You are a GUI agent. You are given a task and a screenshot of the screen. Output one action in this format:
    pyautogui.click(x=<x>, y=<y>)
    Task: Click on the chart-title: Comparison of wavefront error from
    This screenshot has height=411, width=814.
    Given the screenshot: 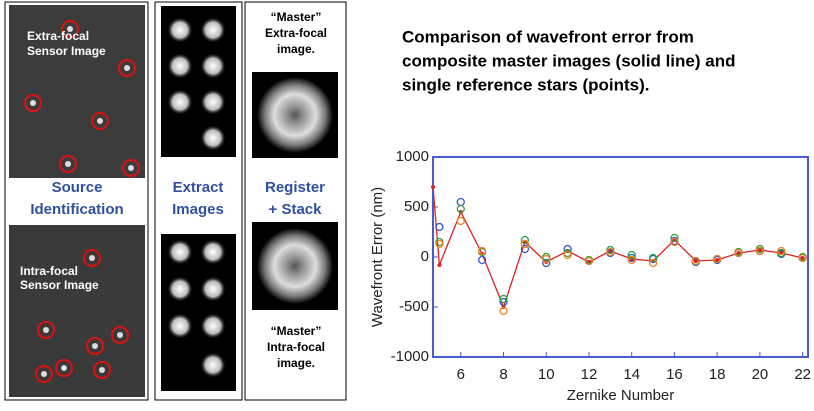 What is the action you would take?
    pyautogui.click(x=548, y=36)
    